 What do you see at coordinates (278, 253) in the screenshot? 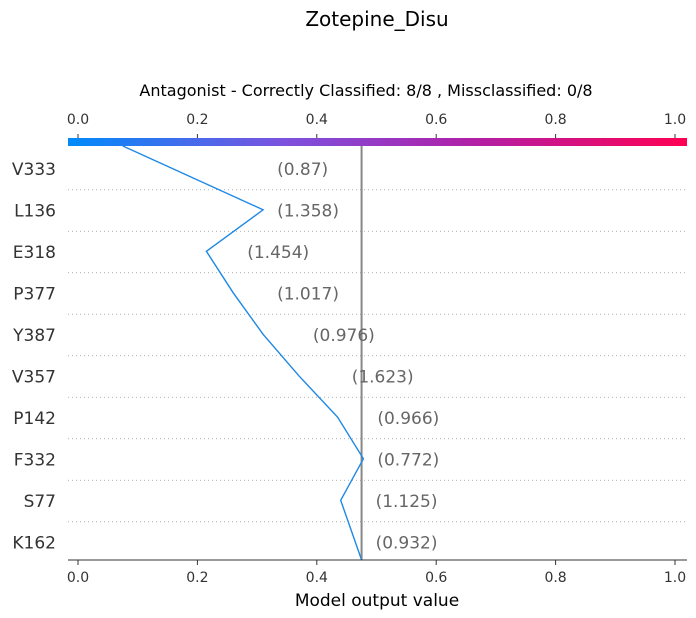
I see `feature-value-label: (1.454)` at bounding box center [278, 253].